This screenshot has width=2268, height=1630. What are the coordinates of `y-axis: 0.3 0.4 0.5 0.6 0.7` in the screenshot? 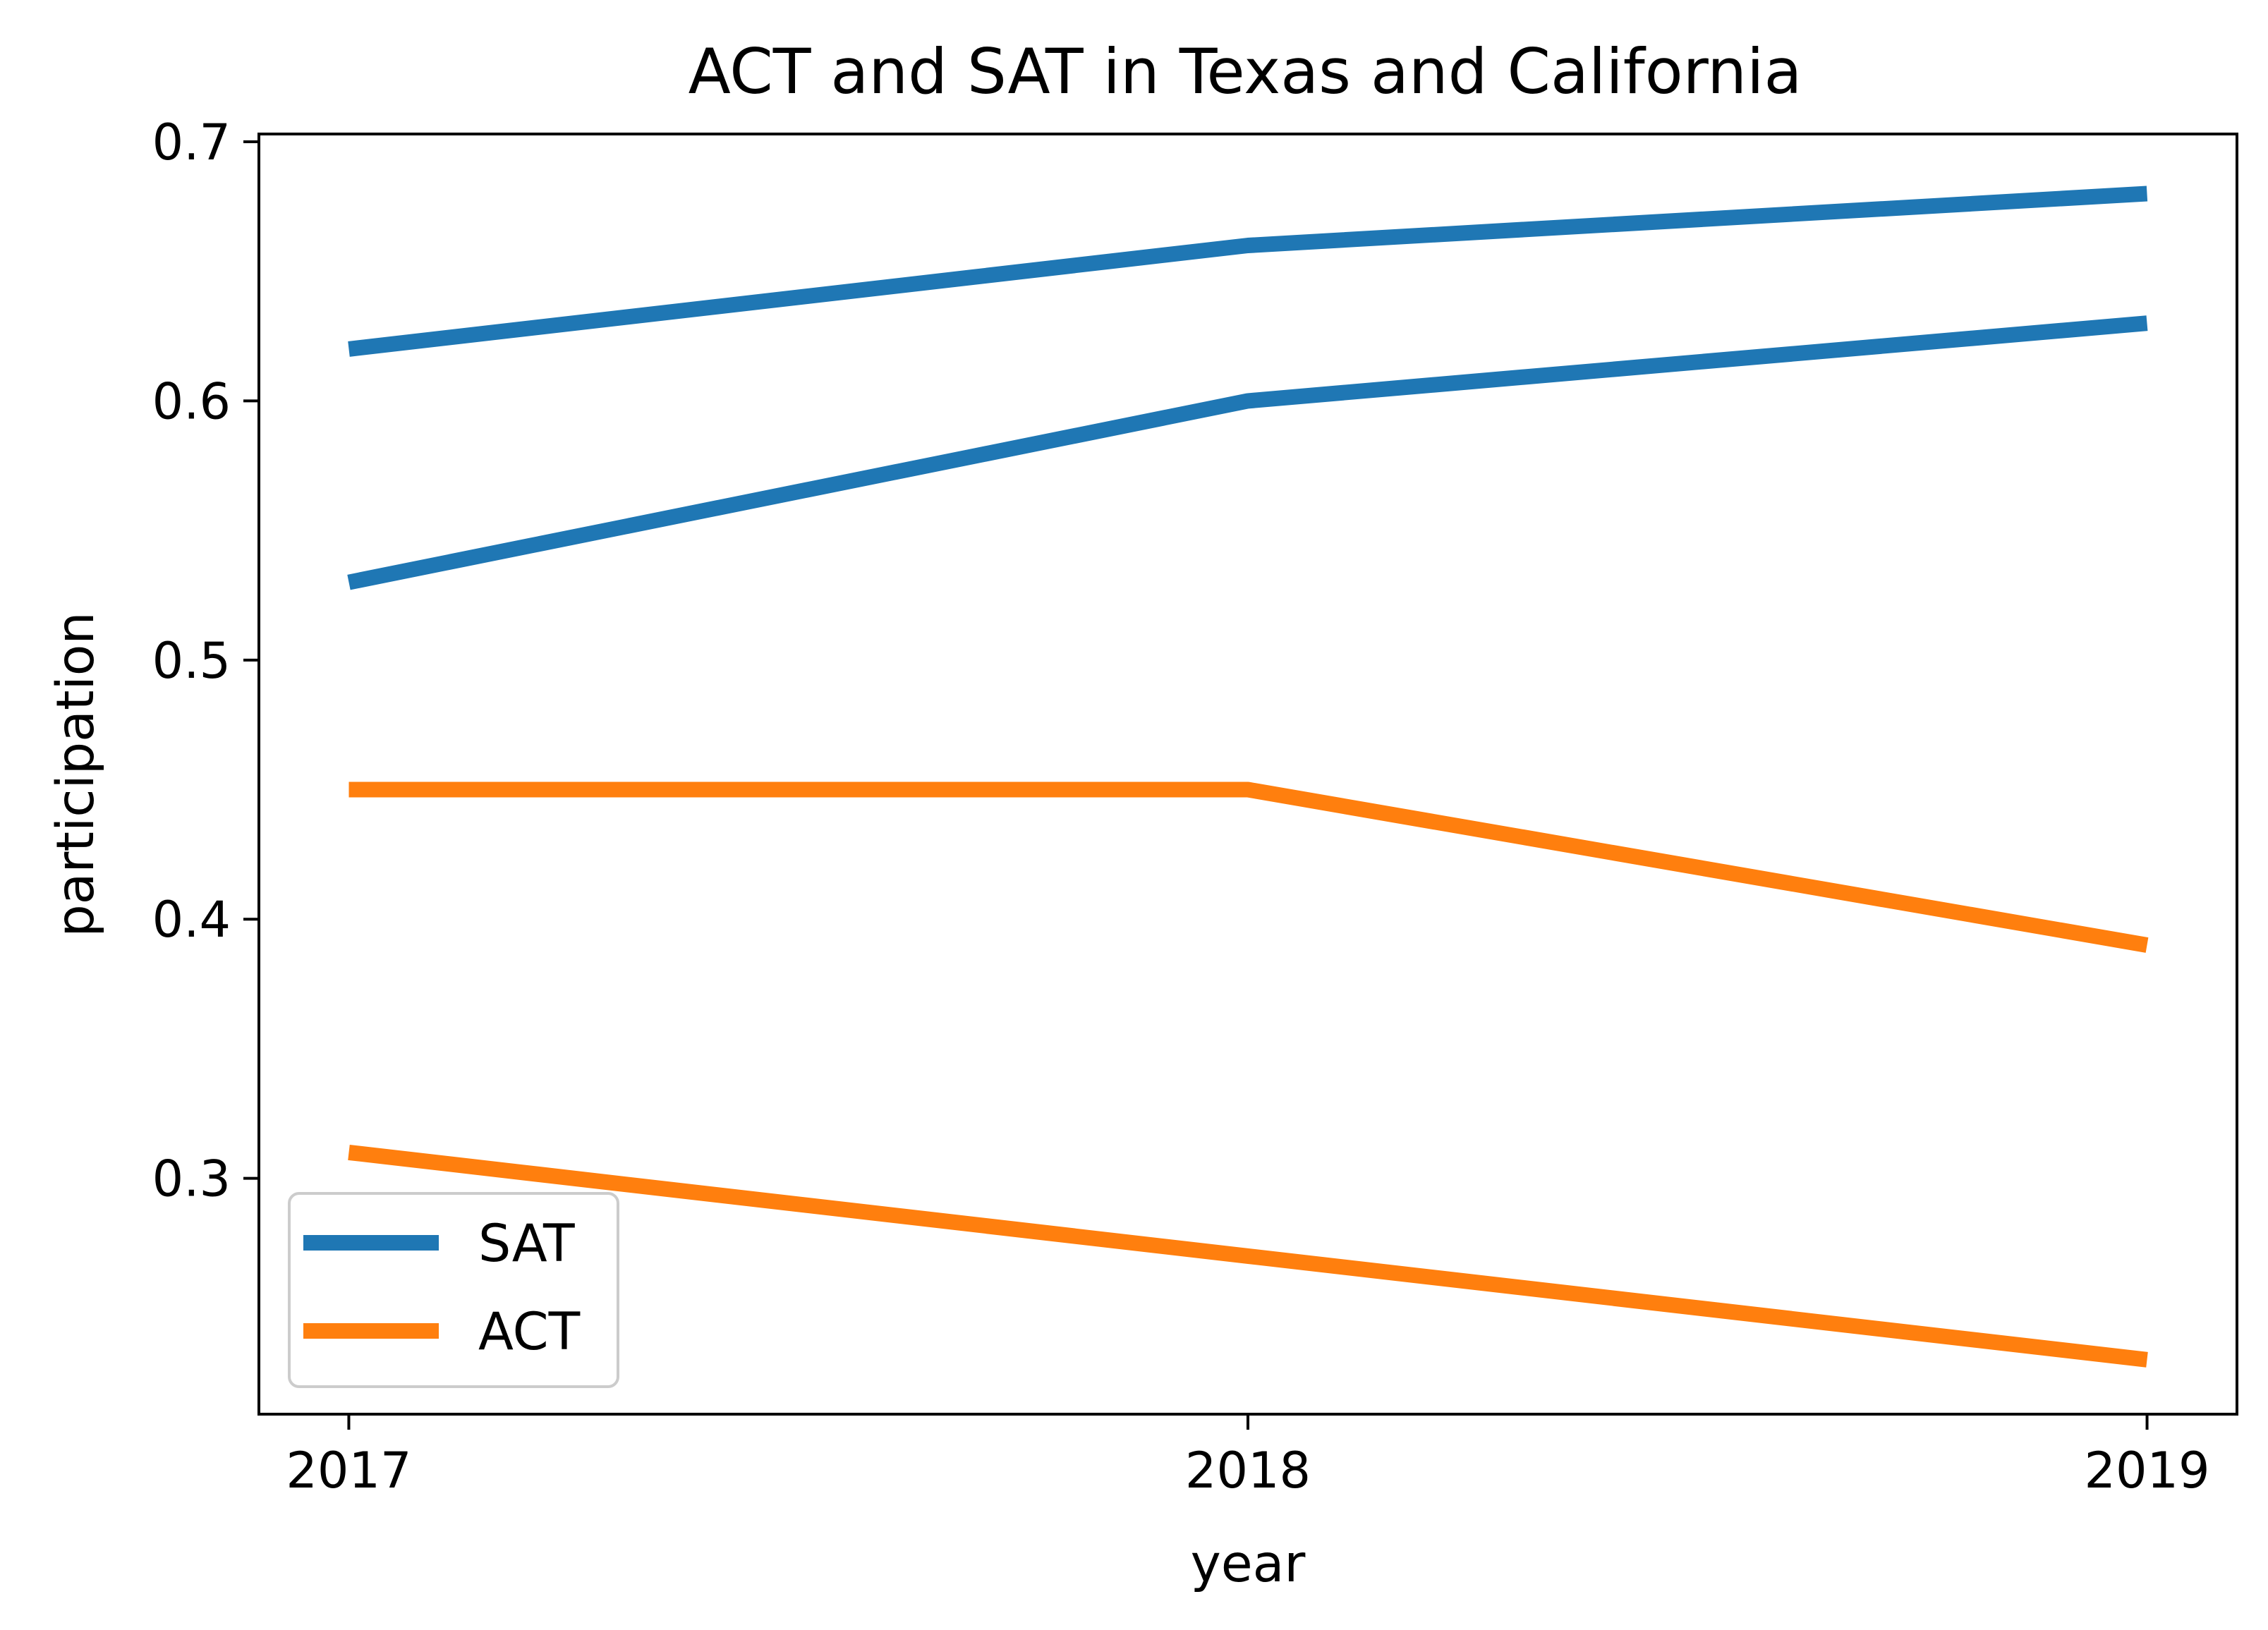 It's located at (205, 661).